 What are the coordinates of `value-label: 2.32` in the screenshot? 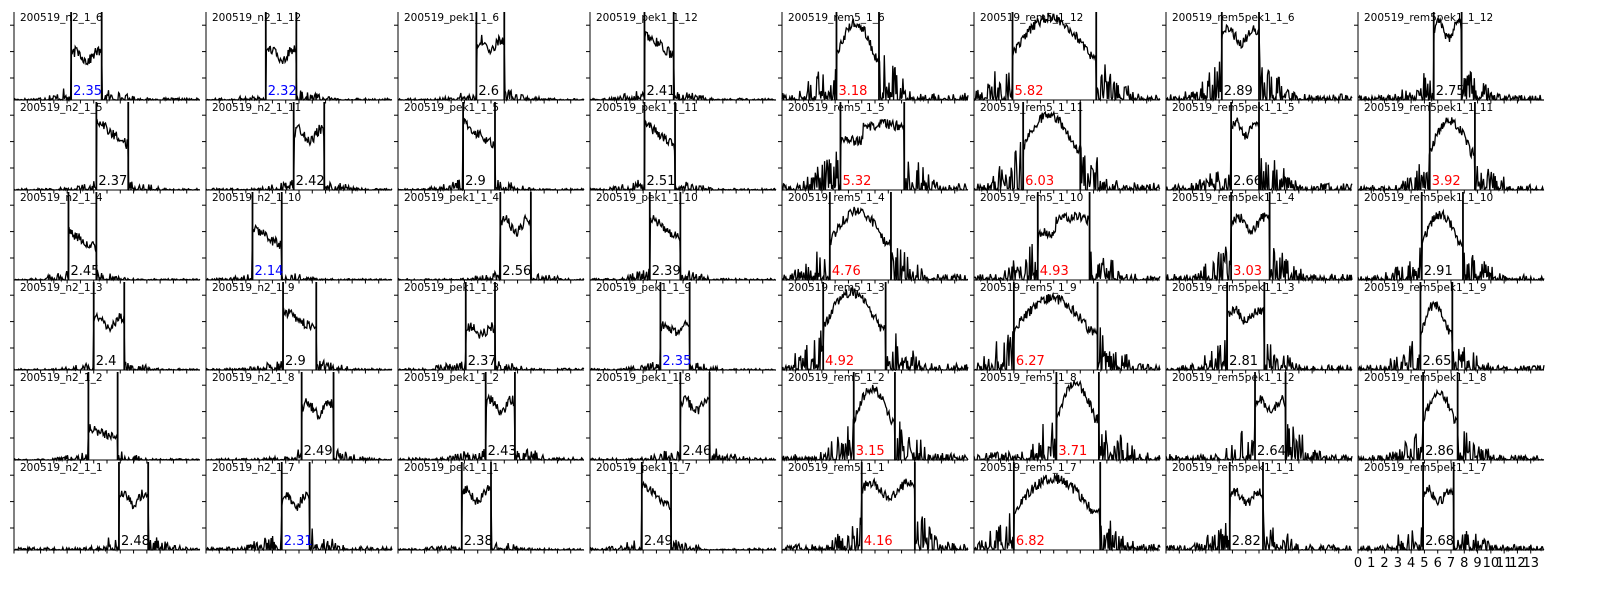 It's located at (282, 91).